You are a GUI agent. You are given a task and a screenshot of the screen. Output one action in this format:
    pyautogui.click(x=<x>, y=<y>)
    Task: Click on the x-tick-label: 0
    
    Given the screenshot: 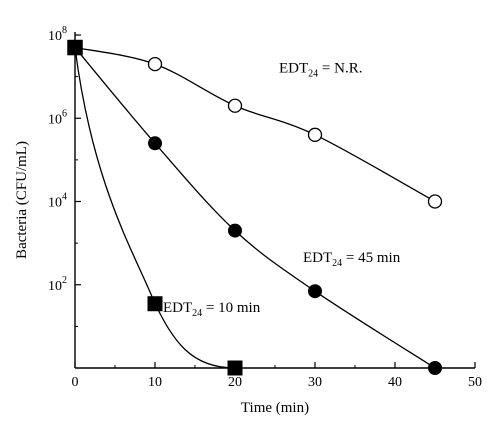 What is the action you would take?
    pyautogui.click(x=75, y=382)
    